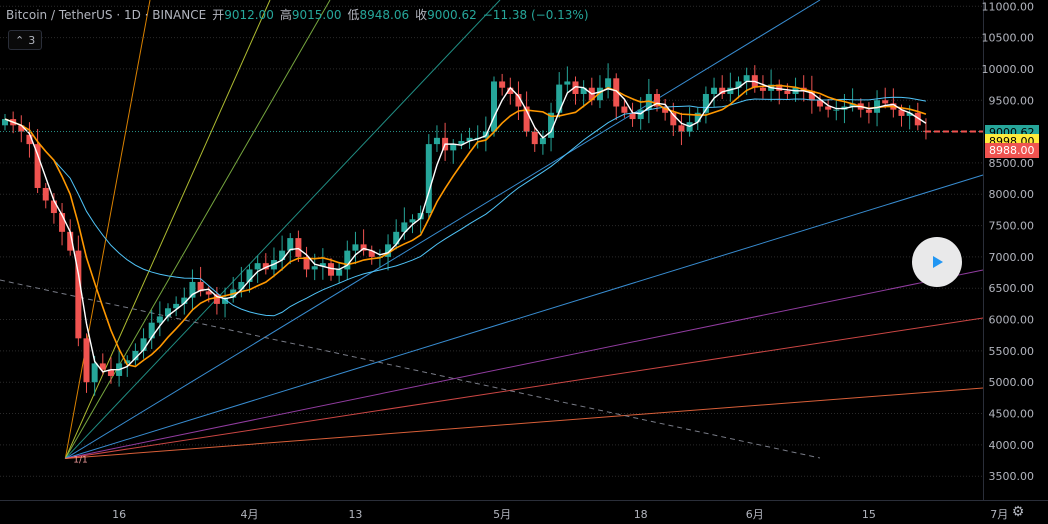  Describe the element at coordinates (218, 15) in the screenshot. I see `open-label: 开` at that location.